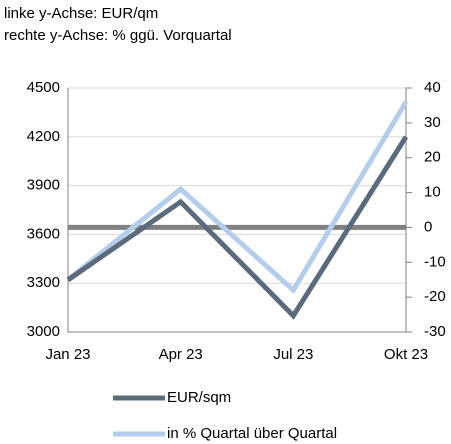 This screenshot has height=444, width=451. Describe the element at coordinates (81, 13) in the screenshot. I see `chart-title: linke y-Achse: EUR/qm` at that location.